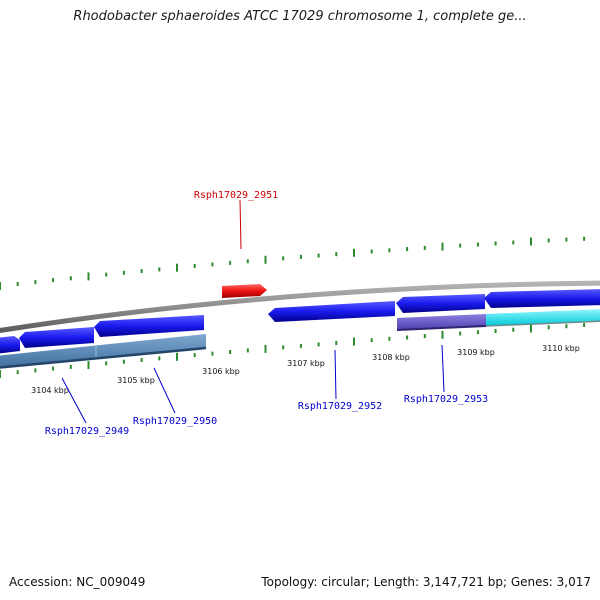 The image size is (600, 600). What do you see at coordinates (476, 352) in the screenshot?
I see `scale-label: 3109 kbp` at bounding box center [476, 352].